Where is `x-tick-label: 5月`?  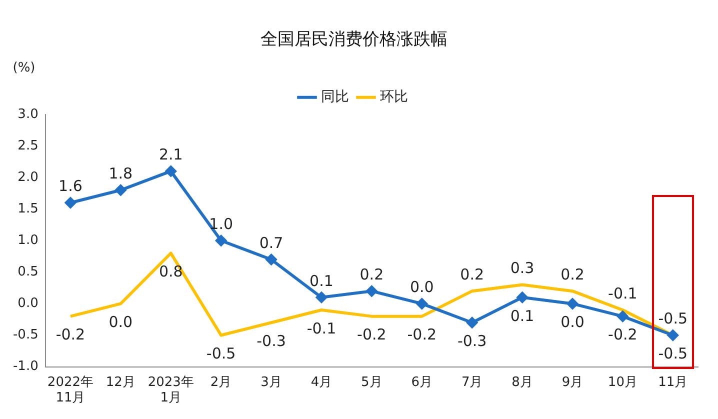 x-tick-label: 5月 is located at coordinates (371, 382).